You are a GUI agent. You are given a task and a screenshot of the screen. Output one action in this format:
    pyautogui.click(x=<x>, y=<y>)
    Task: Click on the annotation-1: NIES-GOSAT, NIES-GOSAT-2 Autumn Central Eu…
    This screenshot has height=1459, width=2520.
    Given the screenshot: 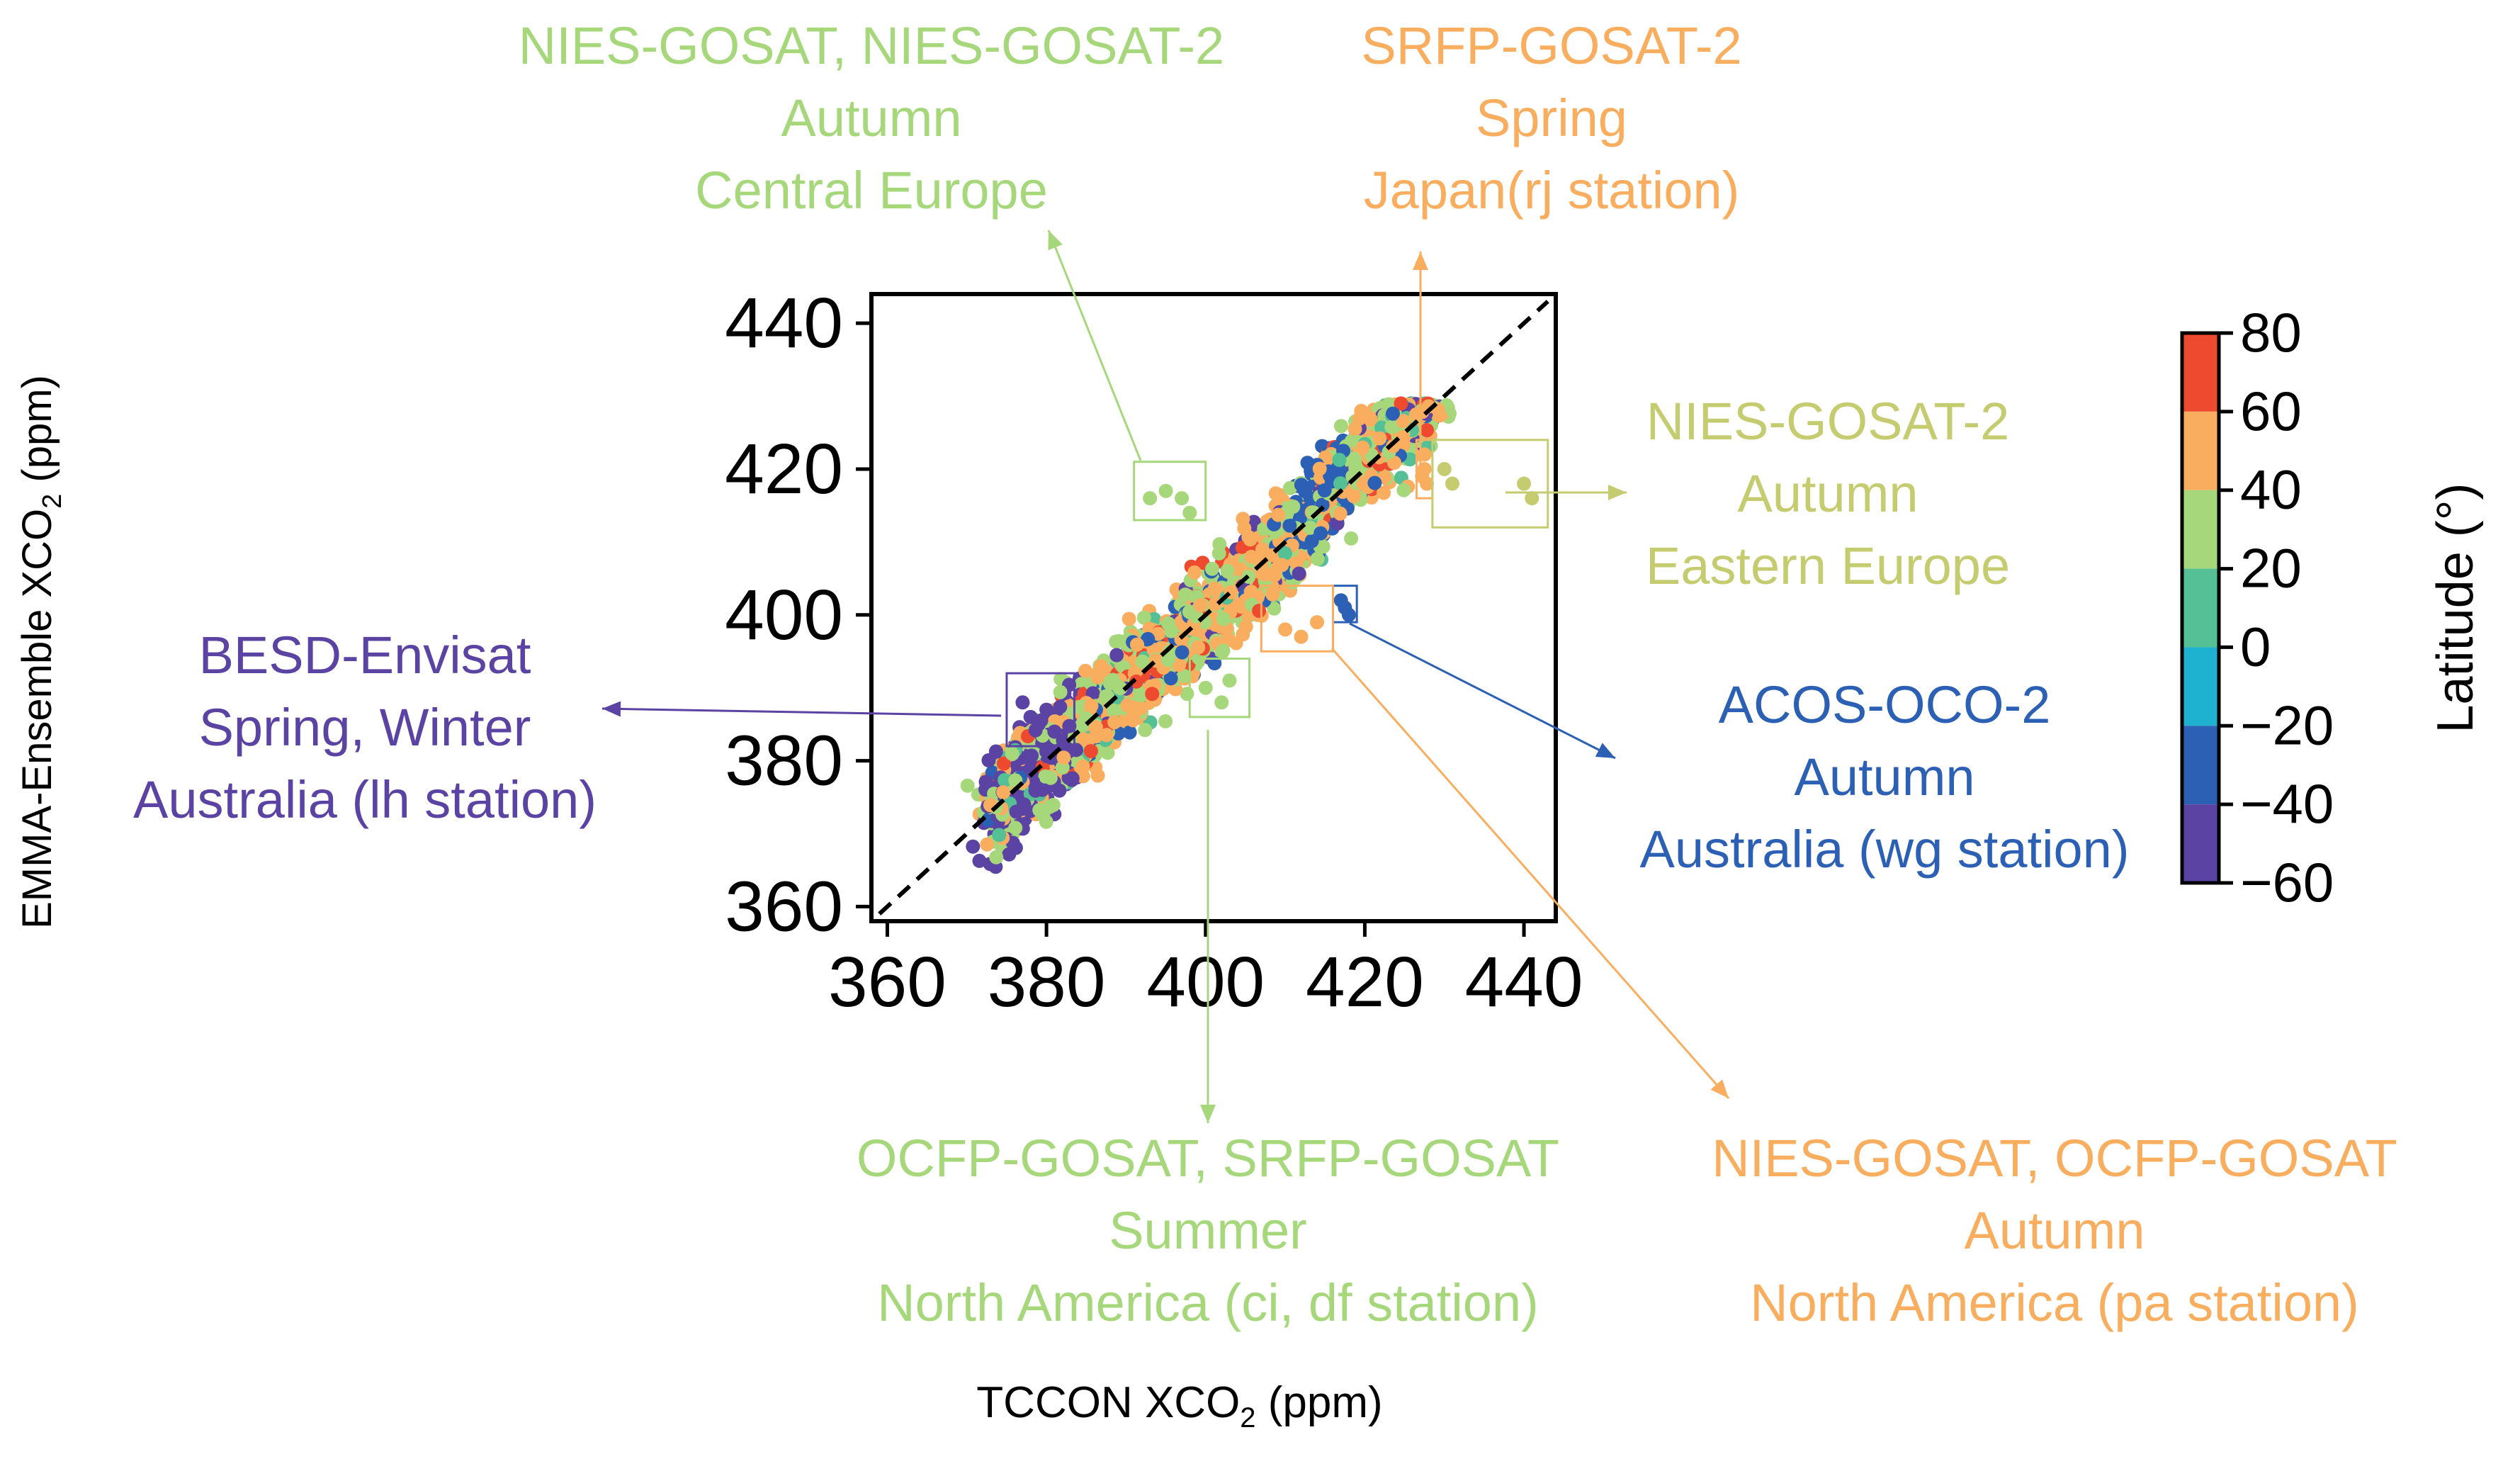 What is the action you would take?
    pyautogui.click(x=872, y=239)
    